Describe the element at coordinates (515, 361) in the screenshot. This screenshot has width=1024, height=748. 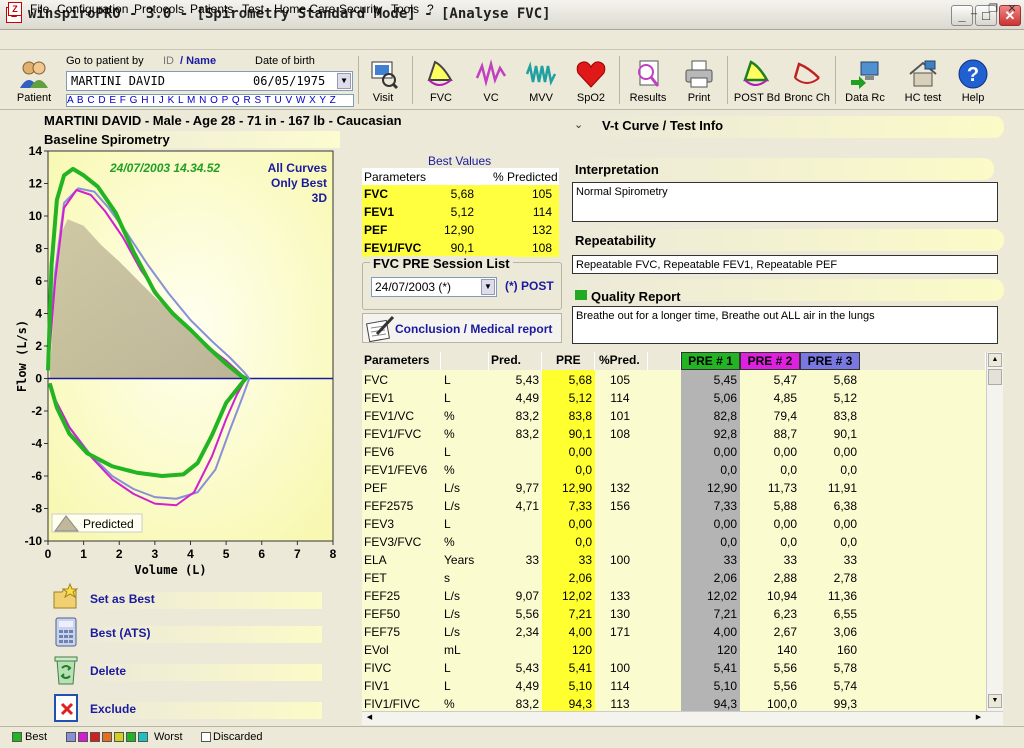
I see `th-pred: Pred.` at that location.